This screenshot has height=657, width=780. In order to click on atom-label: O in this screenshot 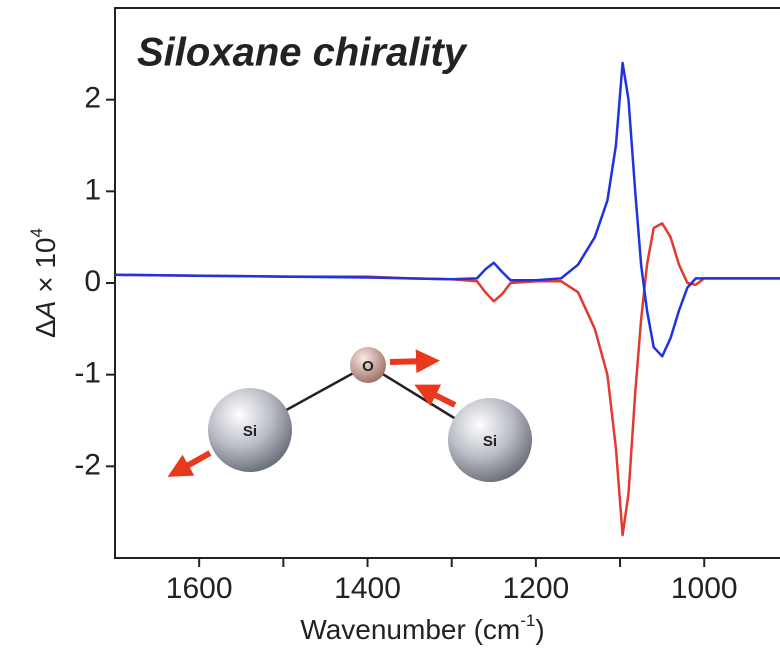, I will do `click(368, 366)`.